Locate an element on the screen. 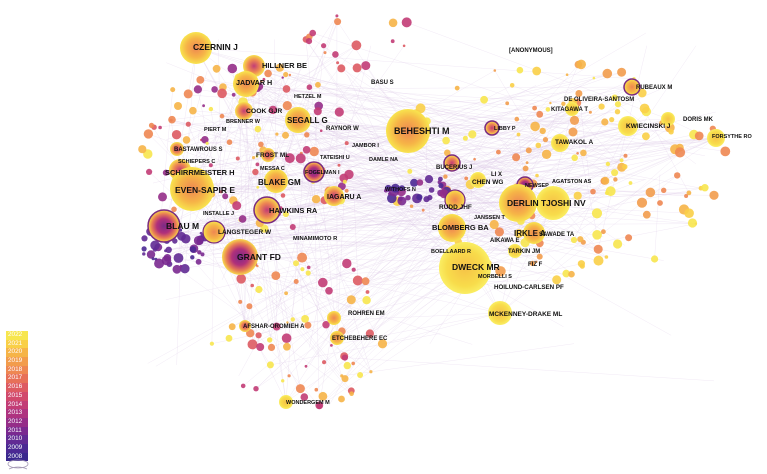  legend-year-label: 2018 is located at coordinates (15, 369).